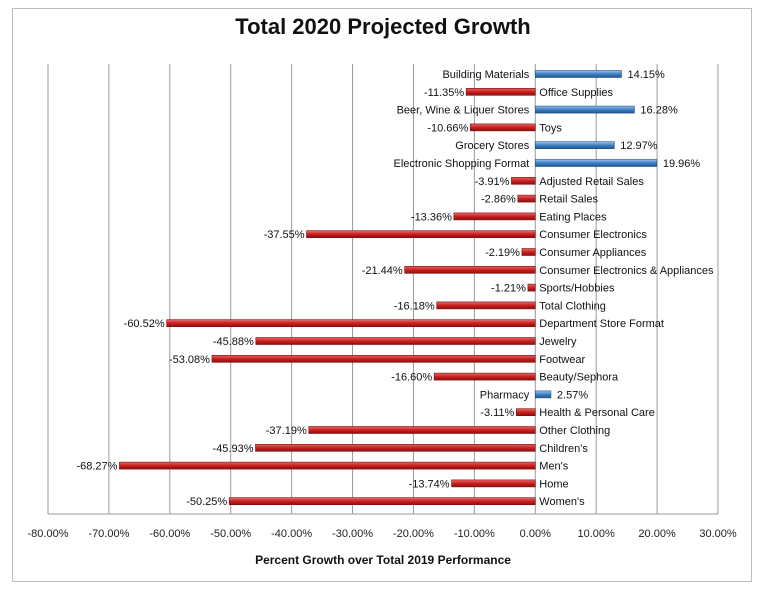 The image size is (768, 590). I want to click on chart-title: Total 2020 Projected Growth, so click(383, 26).